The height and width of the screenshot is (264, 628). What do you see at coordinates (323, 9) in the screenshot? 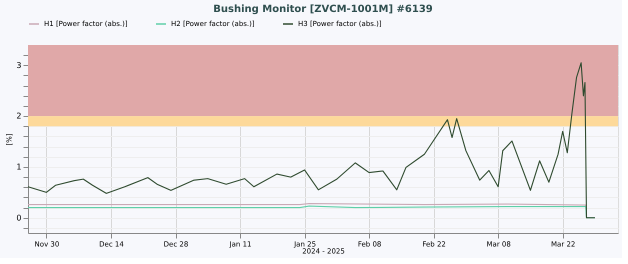
I see `chart-title: Bushing Monitor [ZVCM-1001M] #6139` at bounding box center [323, 9].